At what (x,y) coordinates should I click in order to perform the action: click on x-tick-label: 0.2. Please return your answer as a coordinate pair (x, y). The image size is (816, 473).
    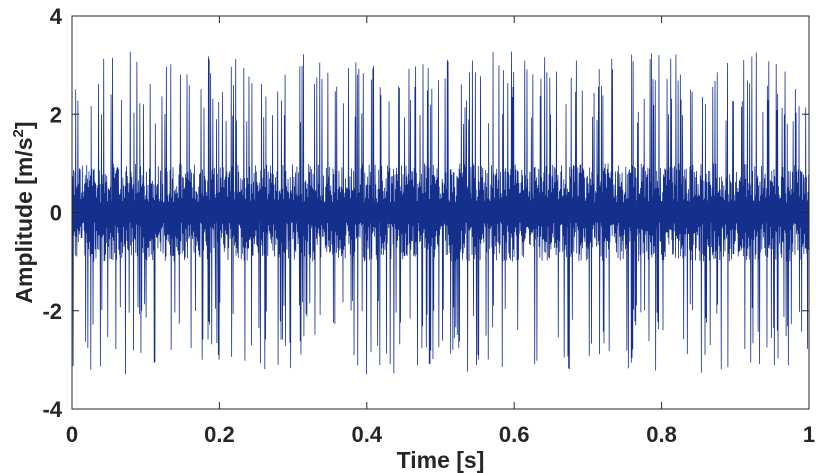
    Looking at the image, I should click on (219, 434).